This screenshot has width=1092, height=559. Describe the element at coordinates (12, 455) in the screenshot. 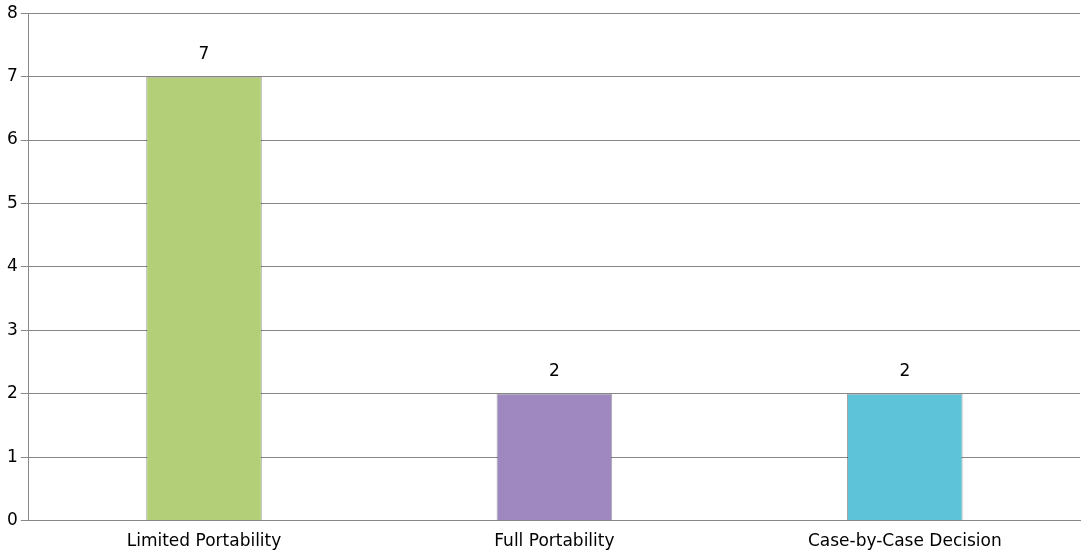

I see `y-tick-label: 1` at that location.